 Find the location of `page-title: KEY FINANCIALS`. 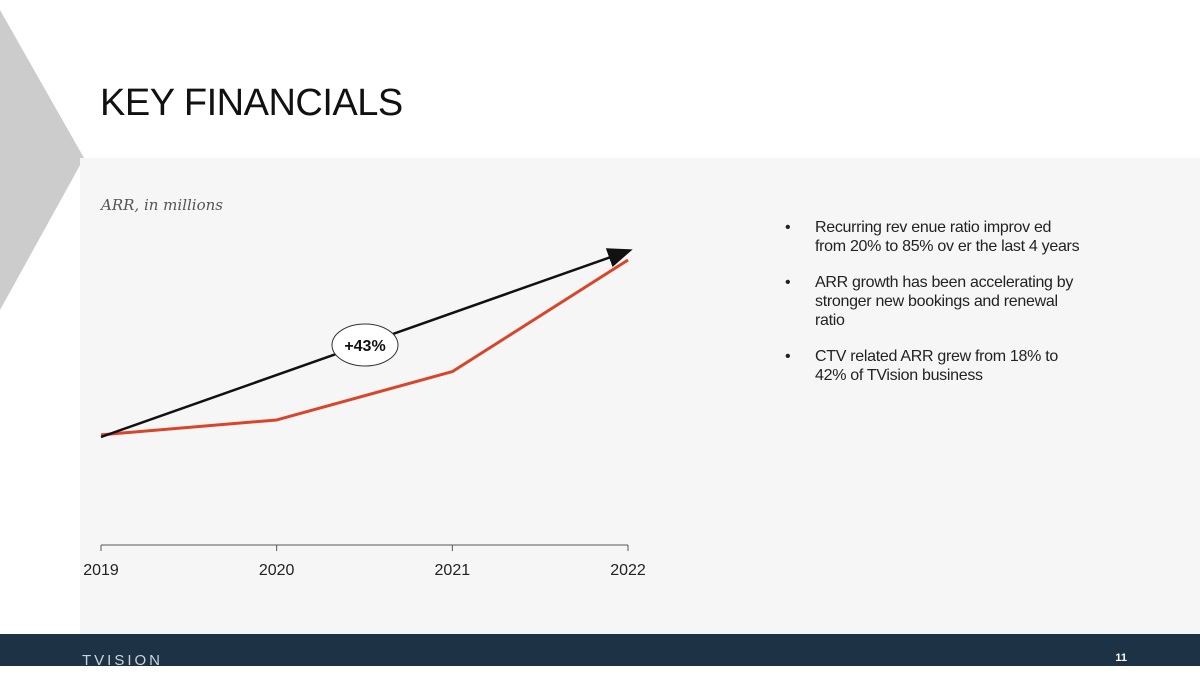

page-title: KEY FINANCIALS is located at coordinates (251, 103).